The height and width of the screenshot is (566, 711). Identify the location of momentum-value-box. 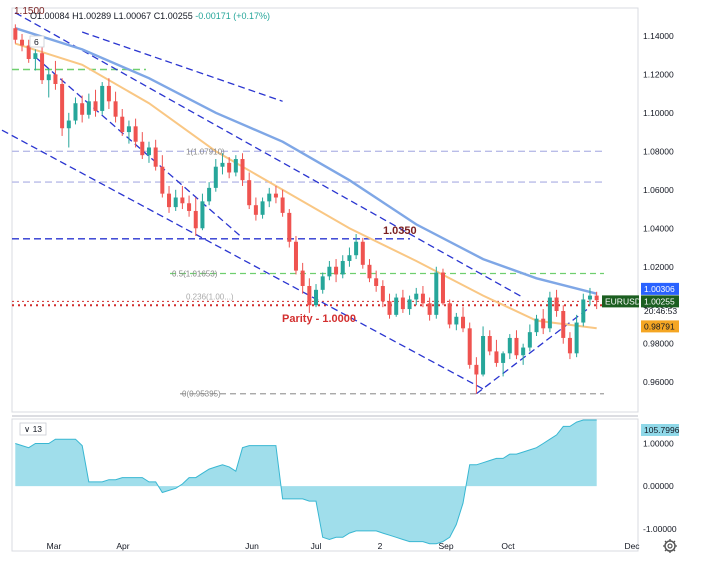
(660, 430).